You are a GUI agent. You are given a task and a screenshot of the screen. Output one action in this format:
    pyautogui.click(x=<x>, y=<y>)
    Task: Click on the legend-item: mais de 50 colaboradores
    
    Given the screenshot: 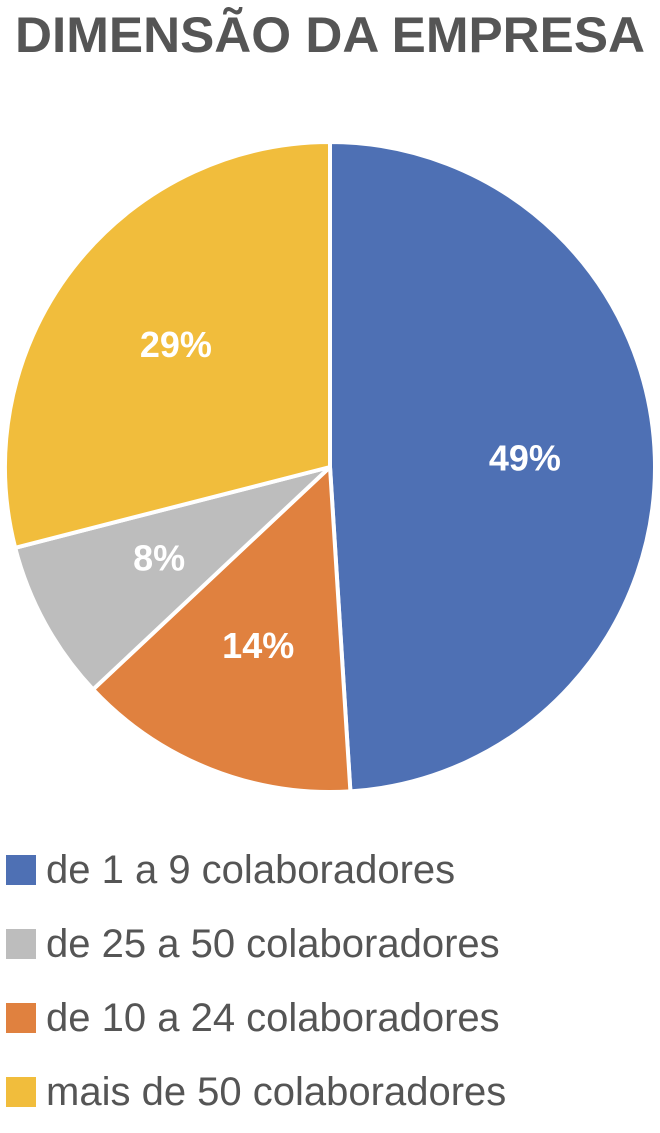 What is the action you would take?
    pyautogui.click(x=256, y=1092)
    